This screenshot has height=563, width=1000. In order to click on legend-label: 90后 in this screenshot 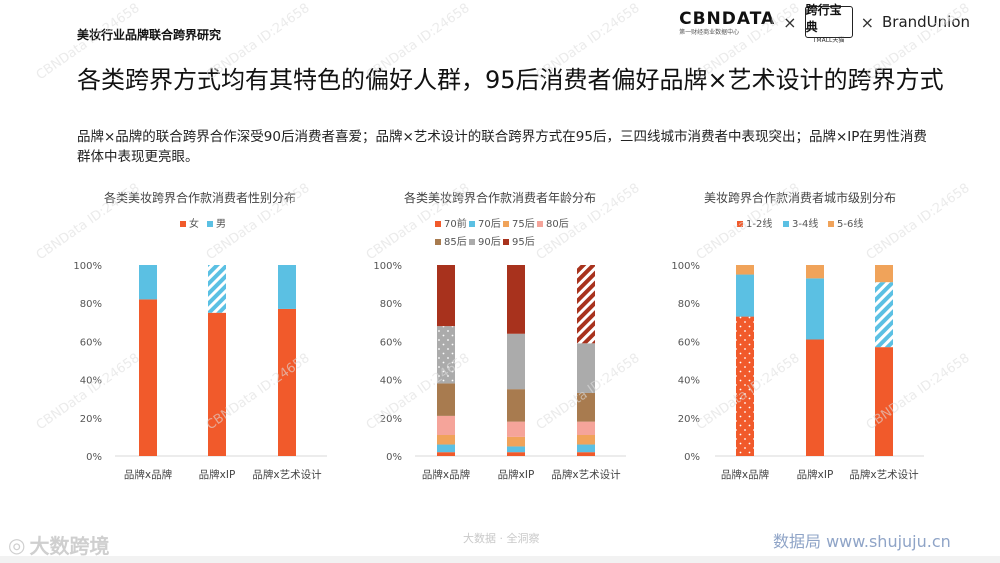, I will do `click(489, 242)`.